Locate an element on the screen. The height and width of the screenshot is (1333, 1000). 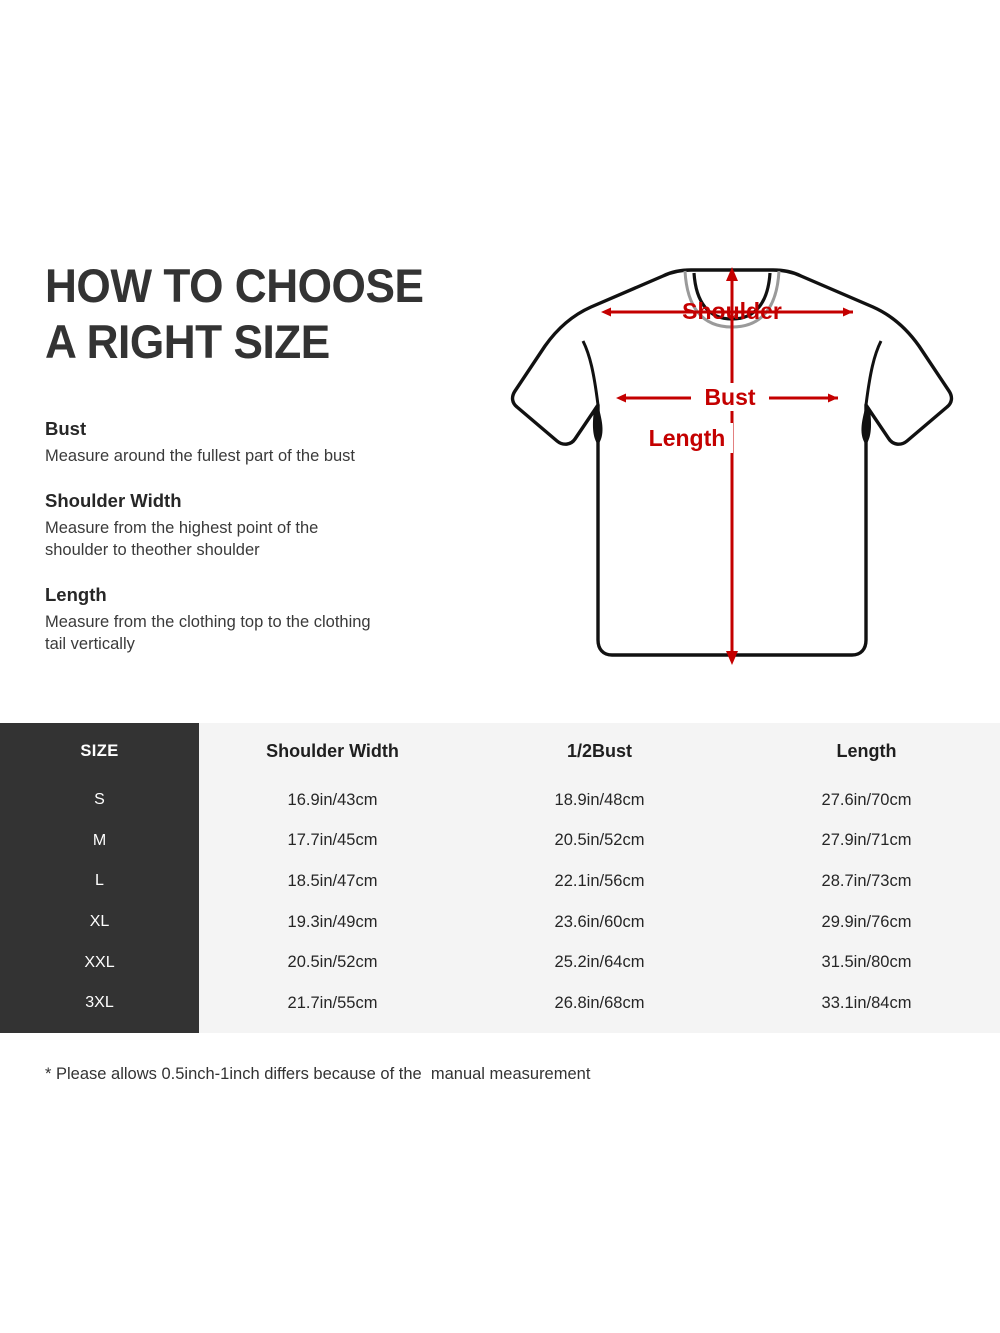
table-row: XL 19.3in/49cm 23.6in/60cm 29.9in/76cm is located at coordinates (500, 922).